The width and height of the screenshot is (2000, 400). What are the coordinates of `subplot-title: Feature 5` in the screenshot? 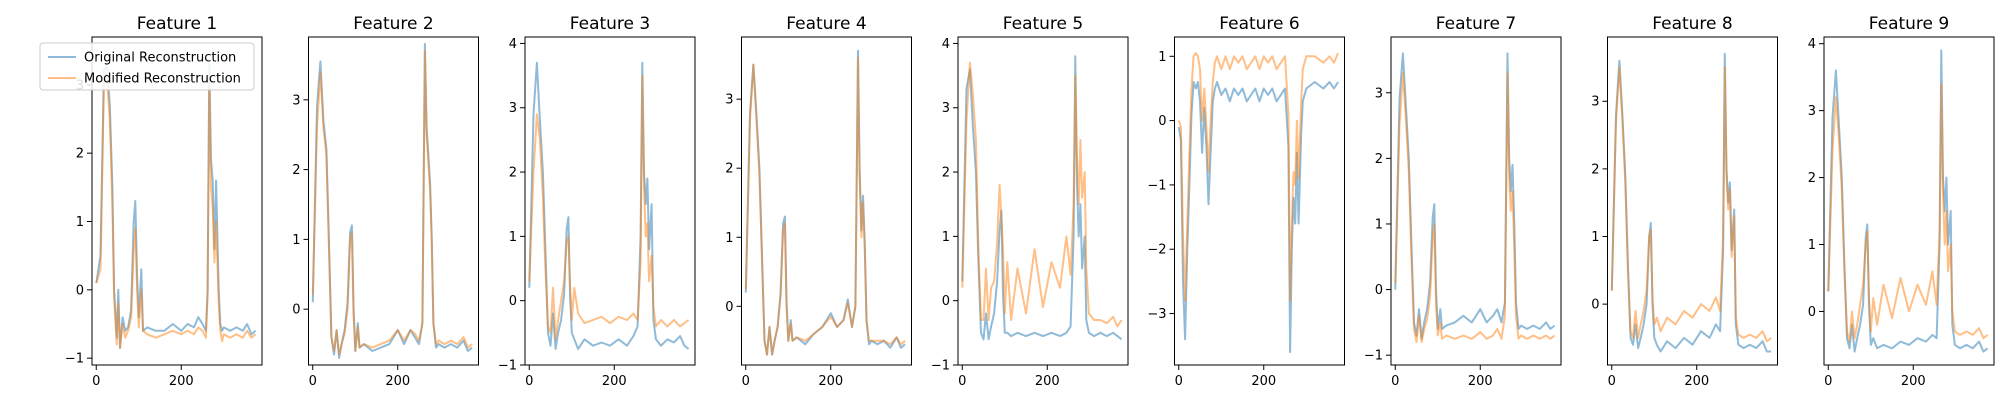 It's located at (1043, 24).